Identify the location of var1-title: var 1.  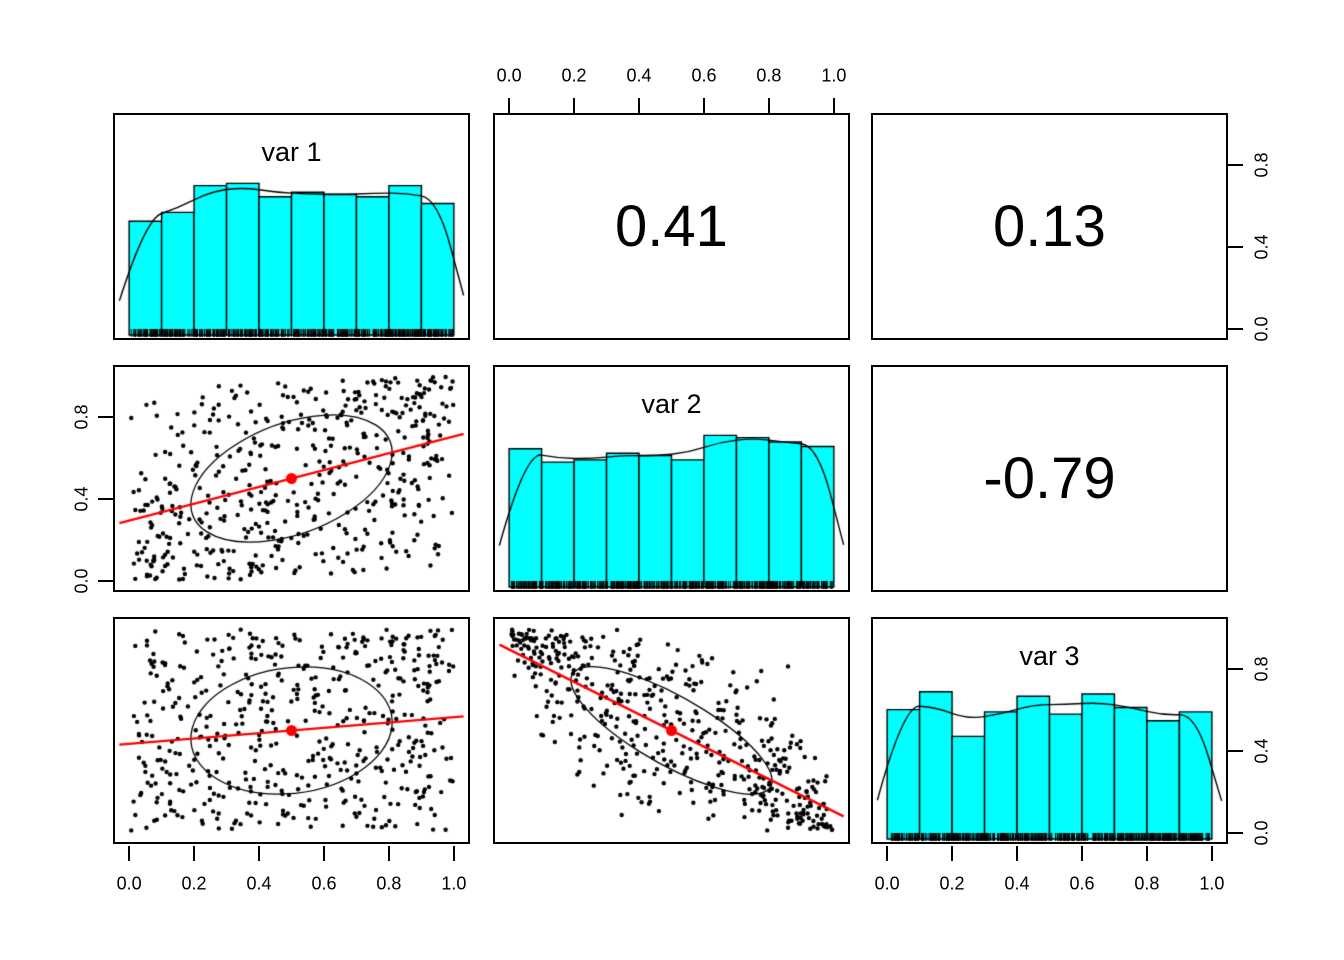
(291, 152).